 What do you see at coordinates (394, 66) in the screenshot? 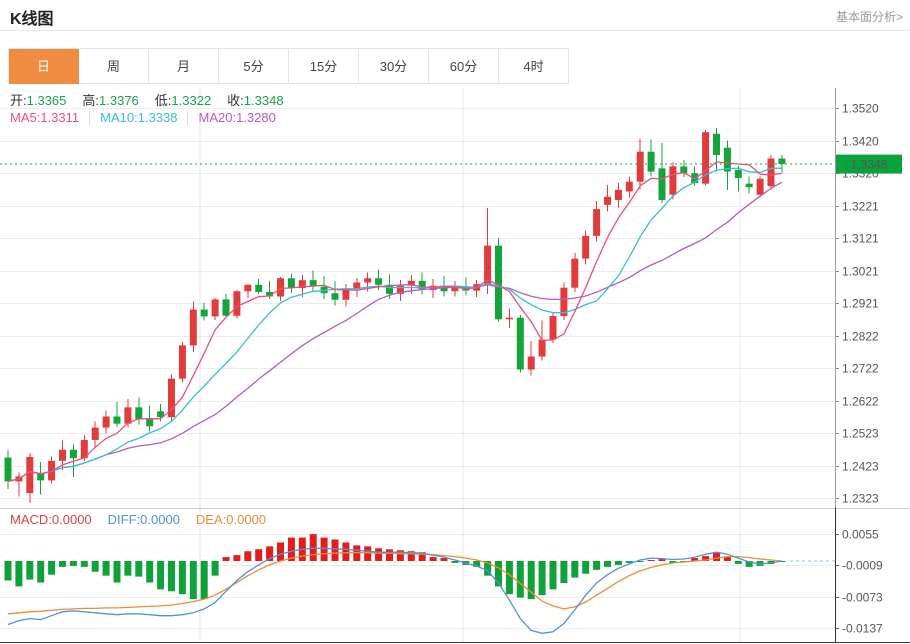
I see `tab-item-5: 30分` at bounding box center [394, 66].